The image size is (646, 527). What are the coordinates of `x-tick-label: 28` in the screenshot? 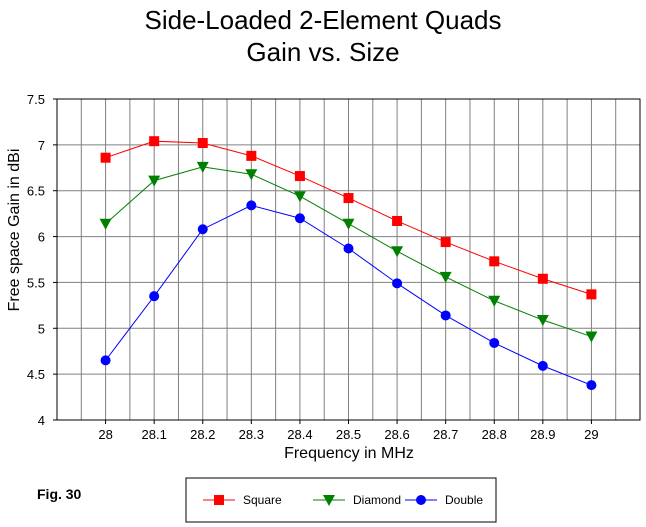 It's located at (105, 434).